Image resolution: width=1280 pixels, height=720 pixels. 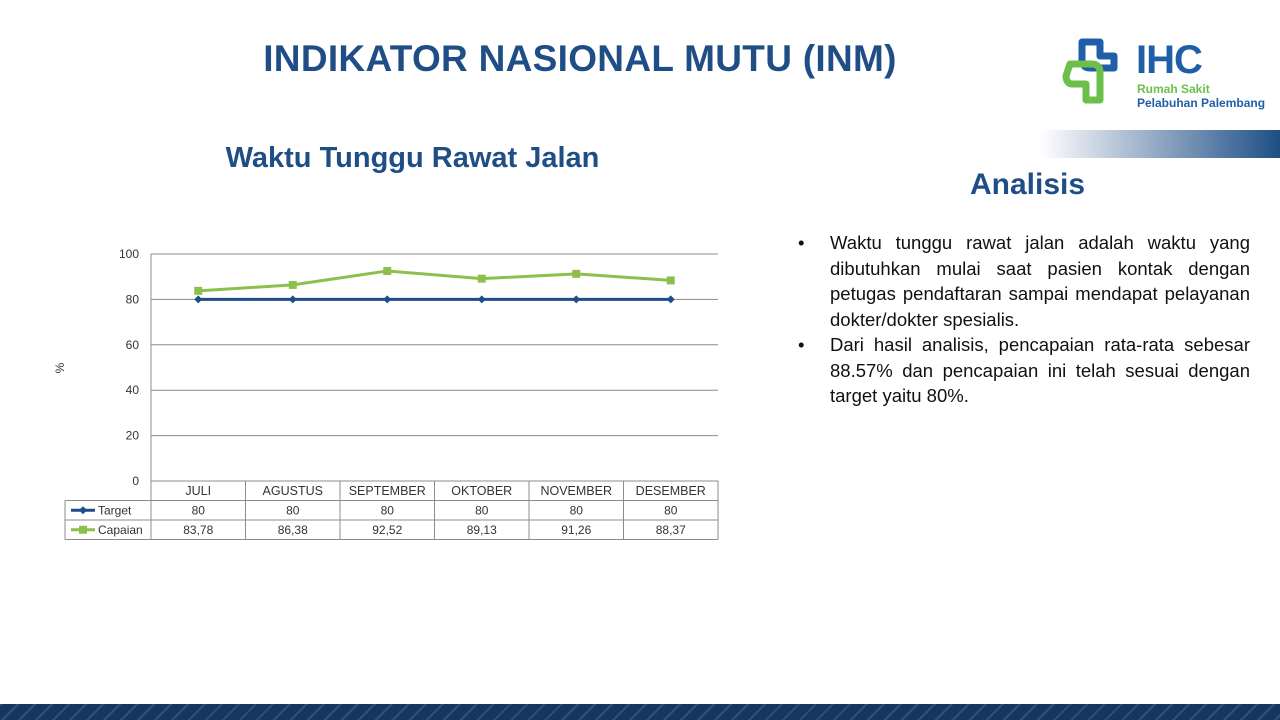 I want to click on analysis-title: Analisis, so click(x=1027, y=184).